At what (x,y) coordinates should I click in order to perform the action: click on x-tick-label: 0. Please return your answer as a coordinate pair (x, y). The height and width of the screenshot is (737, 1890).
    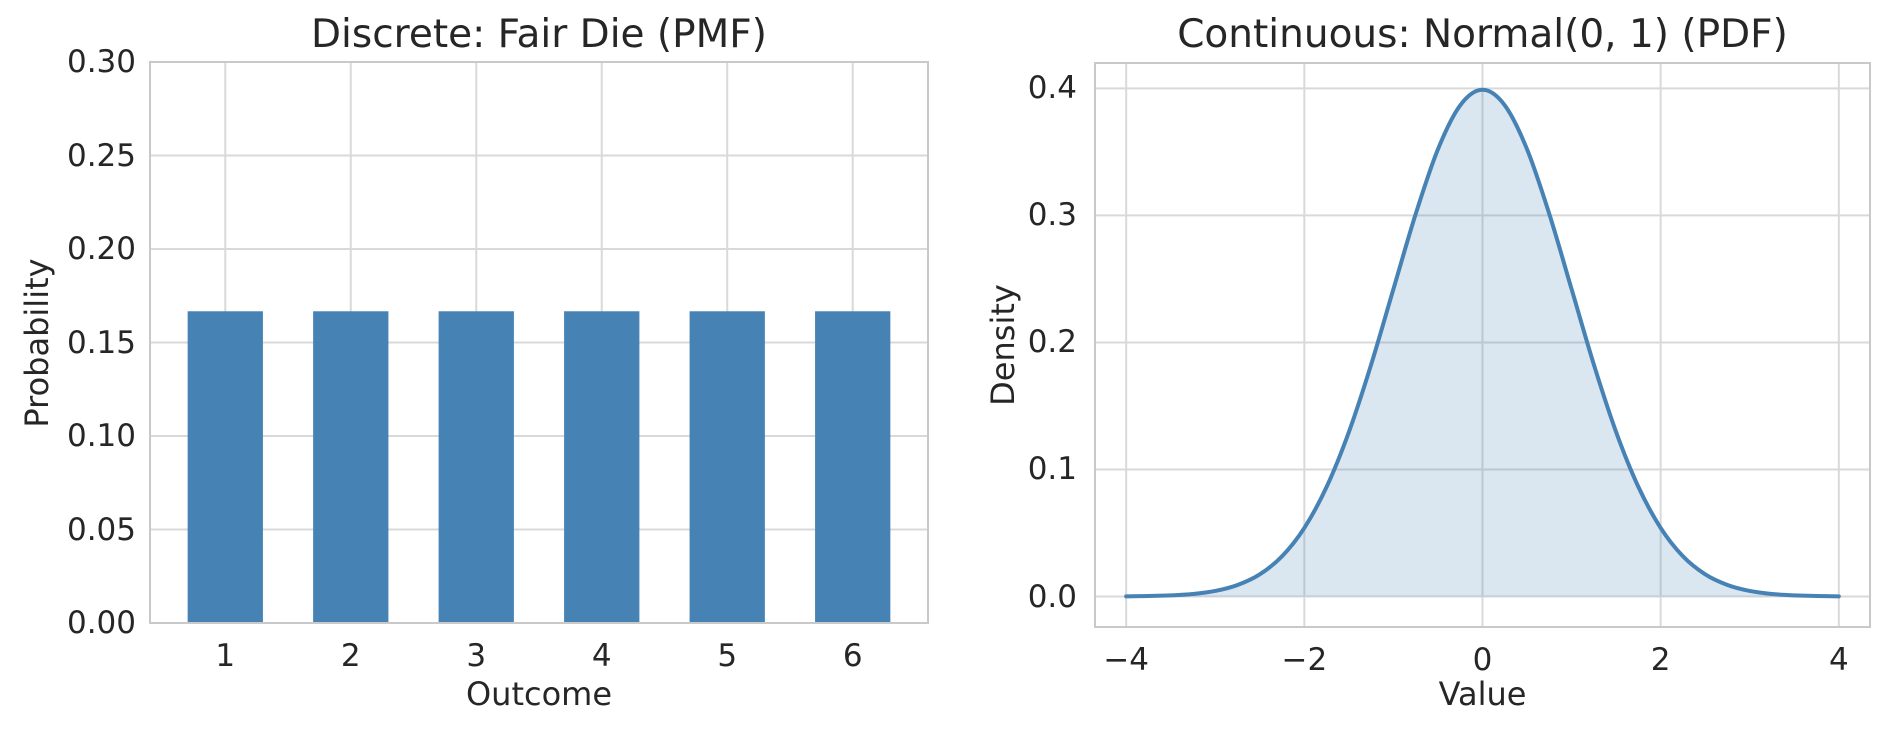
    Looking at the image, I should click on (1482, 660).